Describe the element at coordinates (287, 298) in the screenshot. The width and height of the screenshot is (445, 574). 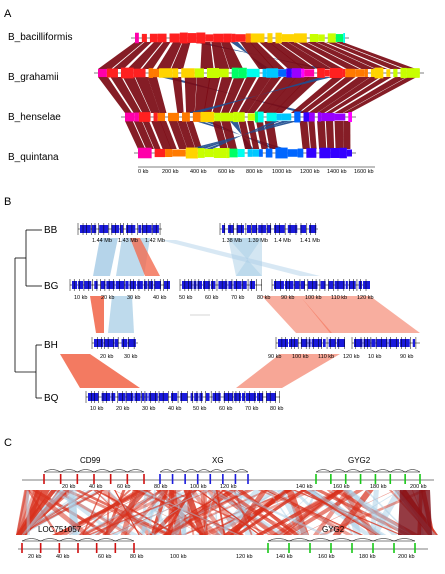
I see `bg-tick-8: 90 kb` at that location.